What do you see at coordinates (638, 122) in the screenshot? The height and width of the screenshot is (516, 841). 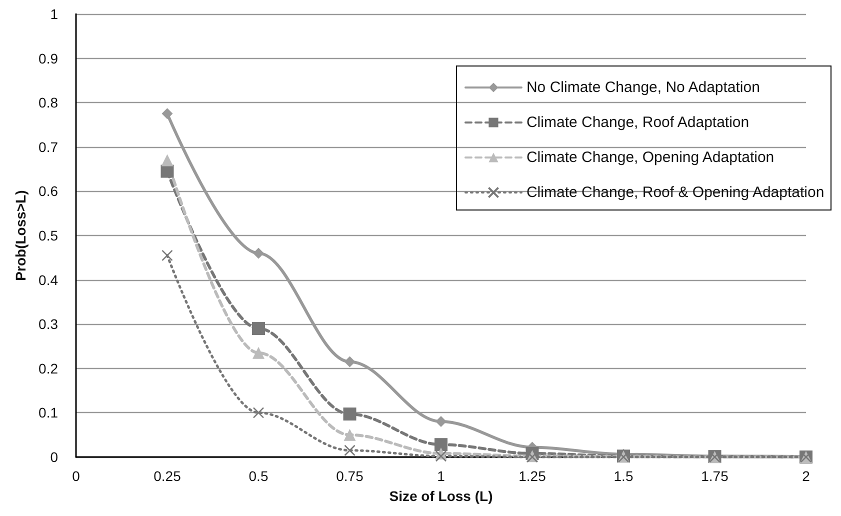 I see `legend-label: Climate Change, Roof Adaptation` at bounding box center [638, 122].